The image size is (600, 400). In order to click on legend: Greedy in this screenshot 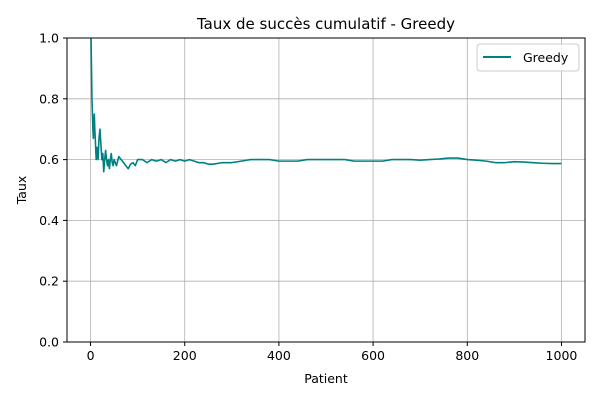, I will do `click(528, 57)`.